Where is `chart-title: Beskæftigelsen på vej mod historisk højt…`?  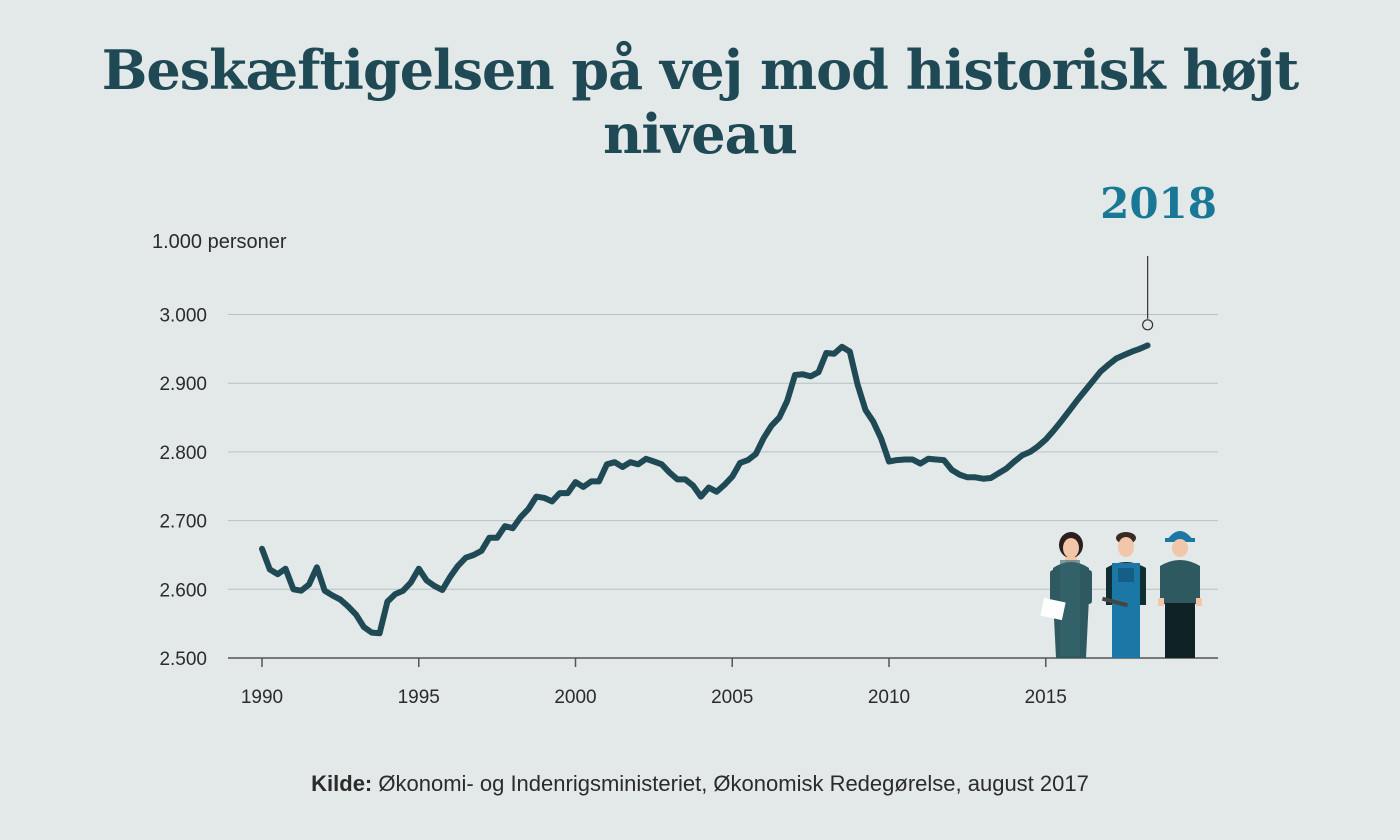 chart-title: Beskæftigelsen på vej mod historisk højt… is located at coordinates (700, 102).